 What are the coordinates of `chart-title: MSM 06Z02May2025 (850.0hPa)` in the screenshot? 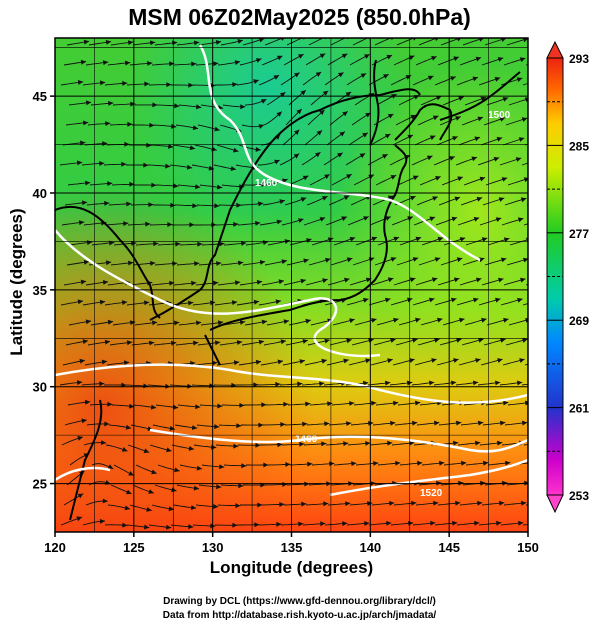 It's located at (299, 17).